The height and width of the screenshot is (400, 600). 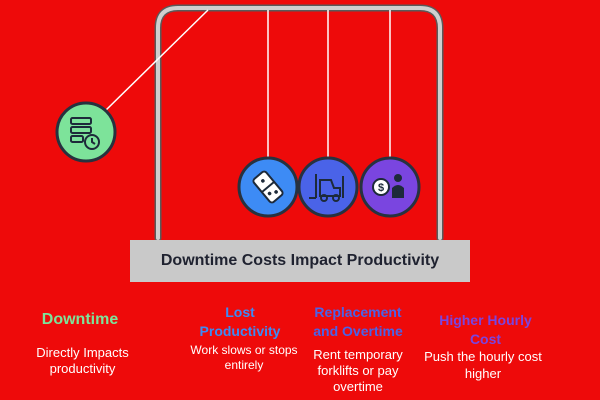 I want to click on ball-lost-productivity, so click(x=268, y=187).